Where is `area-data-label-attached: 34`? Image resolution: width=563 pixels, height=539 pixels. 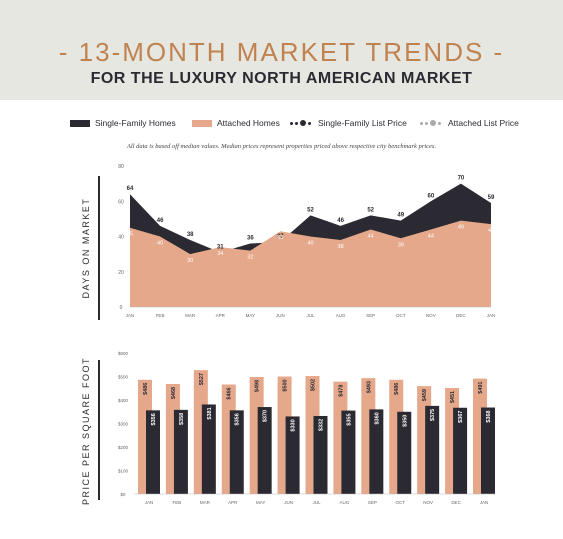 area-data-label-attached: 34 is located at coordinates (220, 254).